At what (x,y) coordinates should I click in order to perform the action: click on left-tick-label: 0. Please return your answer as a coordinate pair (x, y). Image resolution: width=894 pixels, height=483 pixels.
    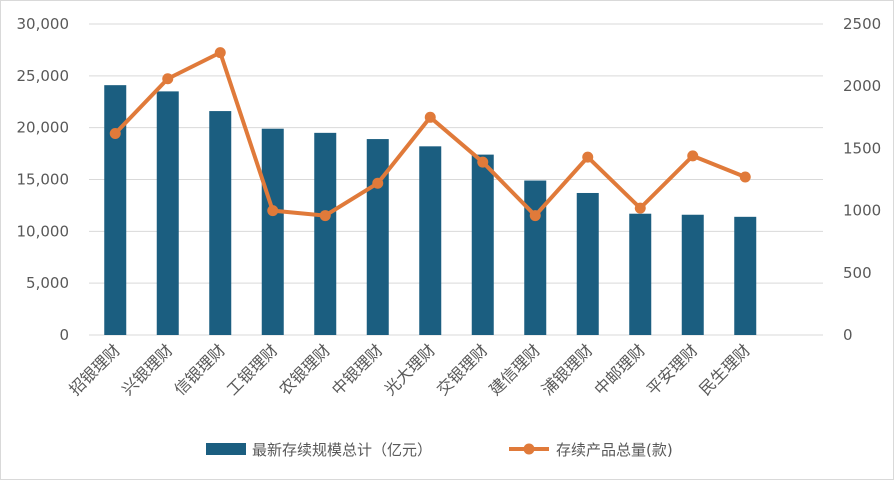
    Looking at the image, I should click on (64, 335).